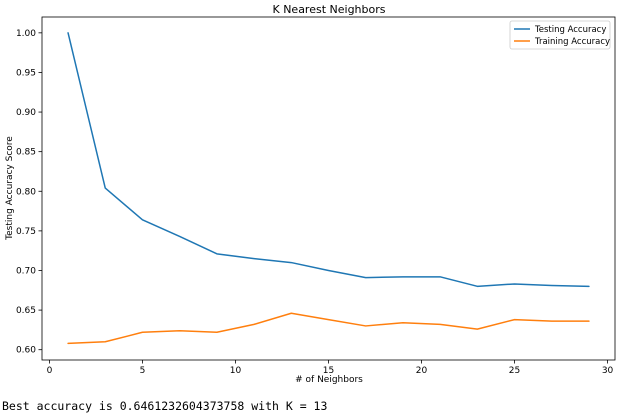  Describe the element at coordinates (10, 188) in the screenshot. I see `y-axis-label: Testing Accuracy Score` at that location.